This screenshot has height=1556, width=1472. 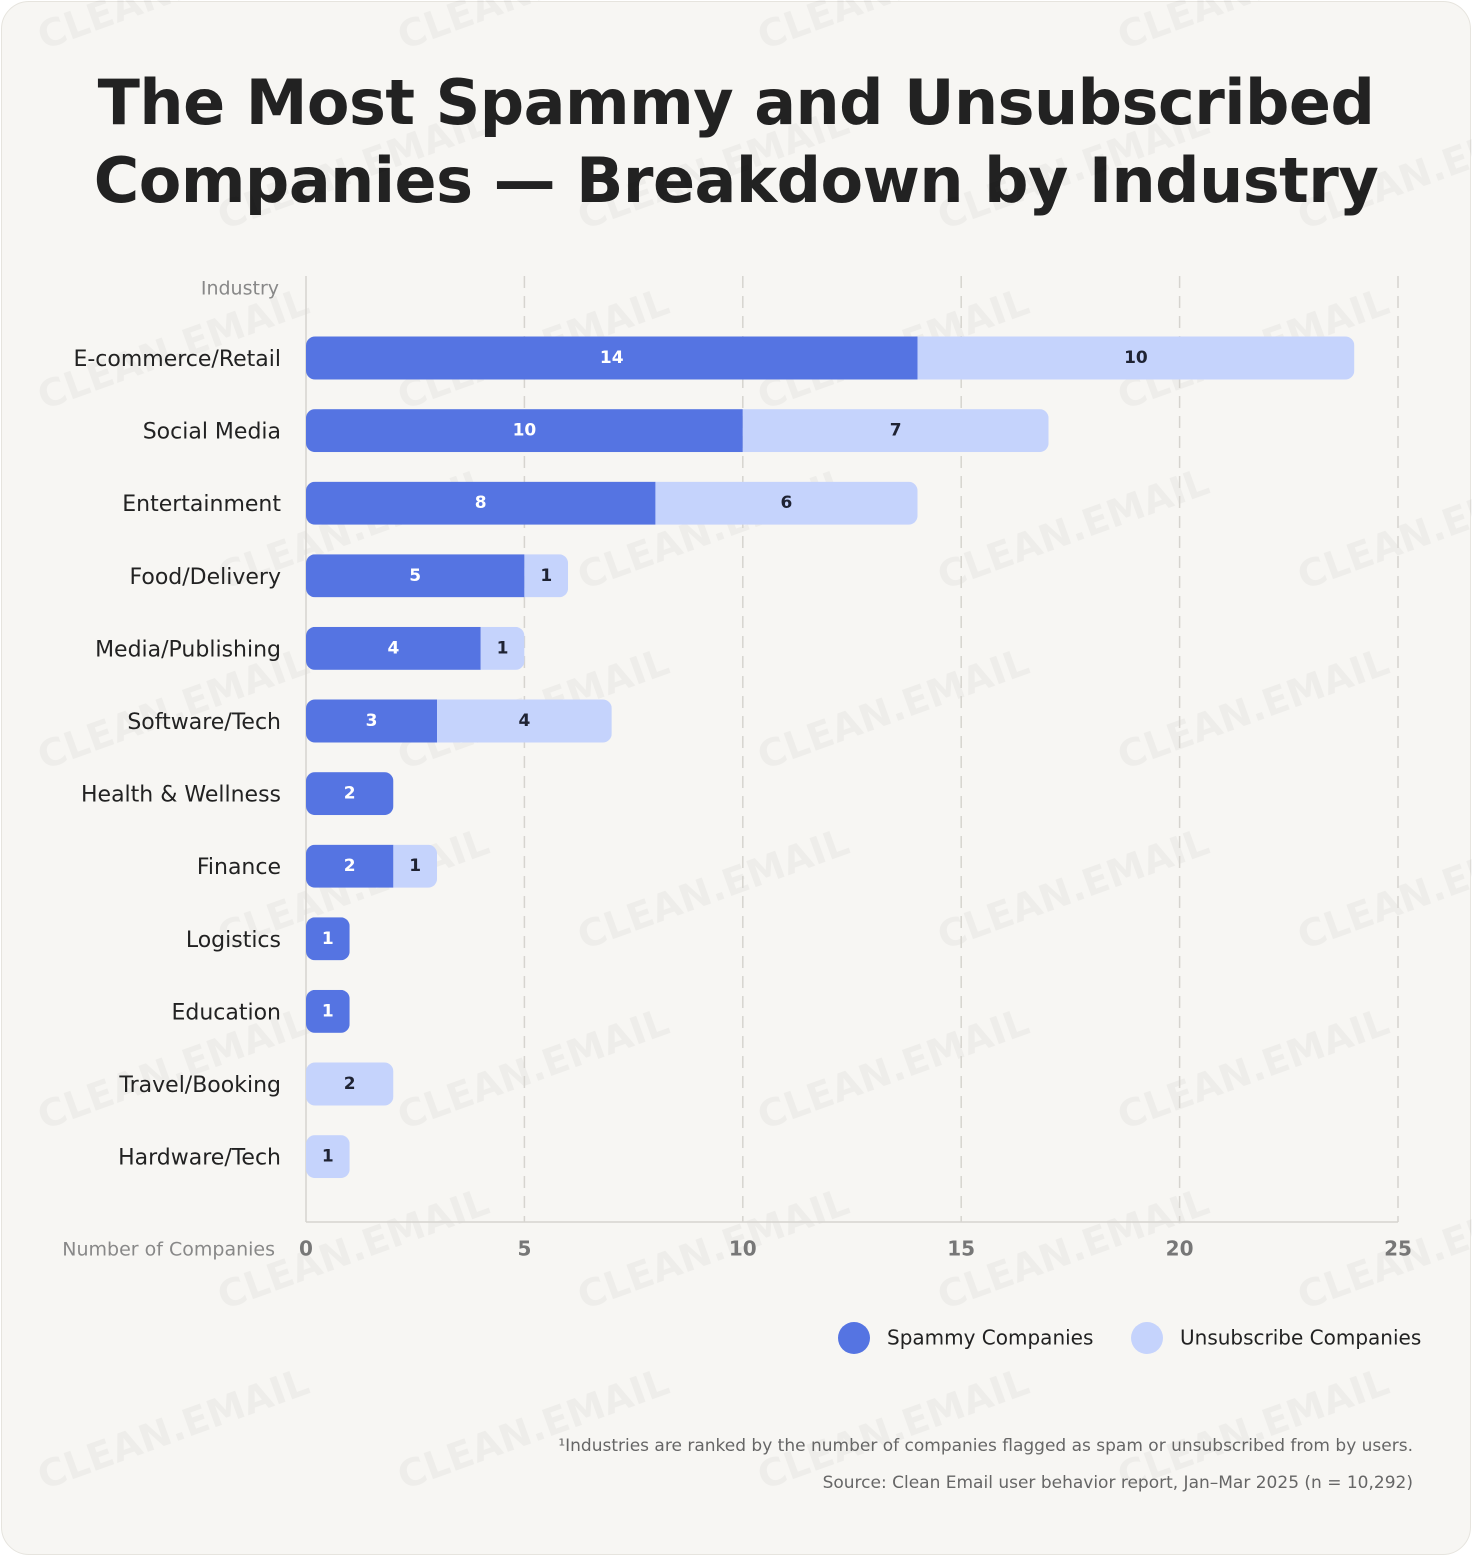 I want to click on y-tick-label: Education, so click(x=226, y=1012).